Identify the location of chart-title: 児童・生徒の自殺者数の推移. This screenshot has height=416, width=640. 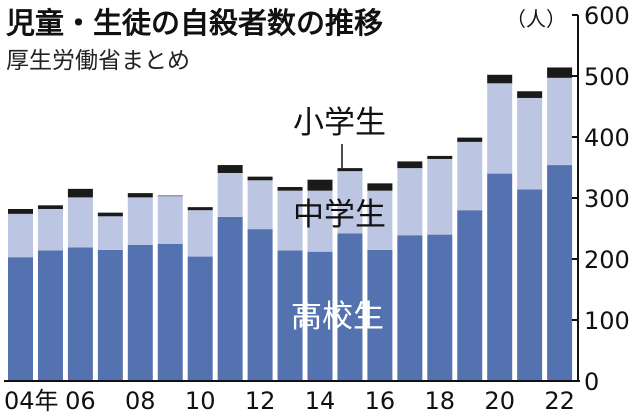
(194, 23).